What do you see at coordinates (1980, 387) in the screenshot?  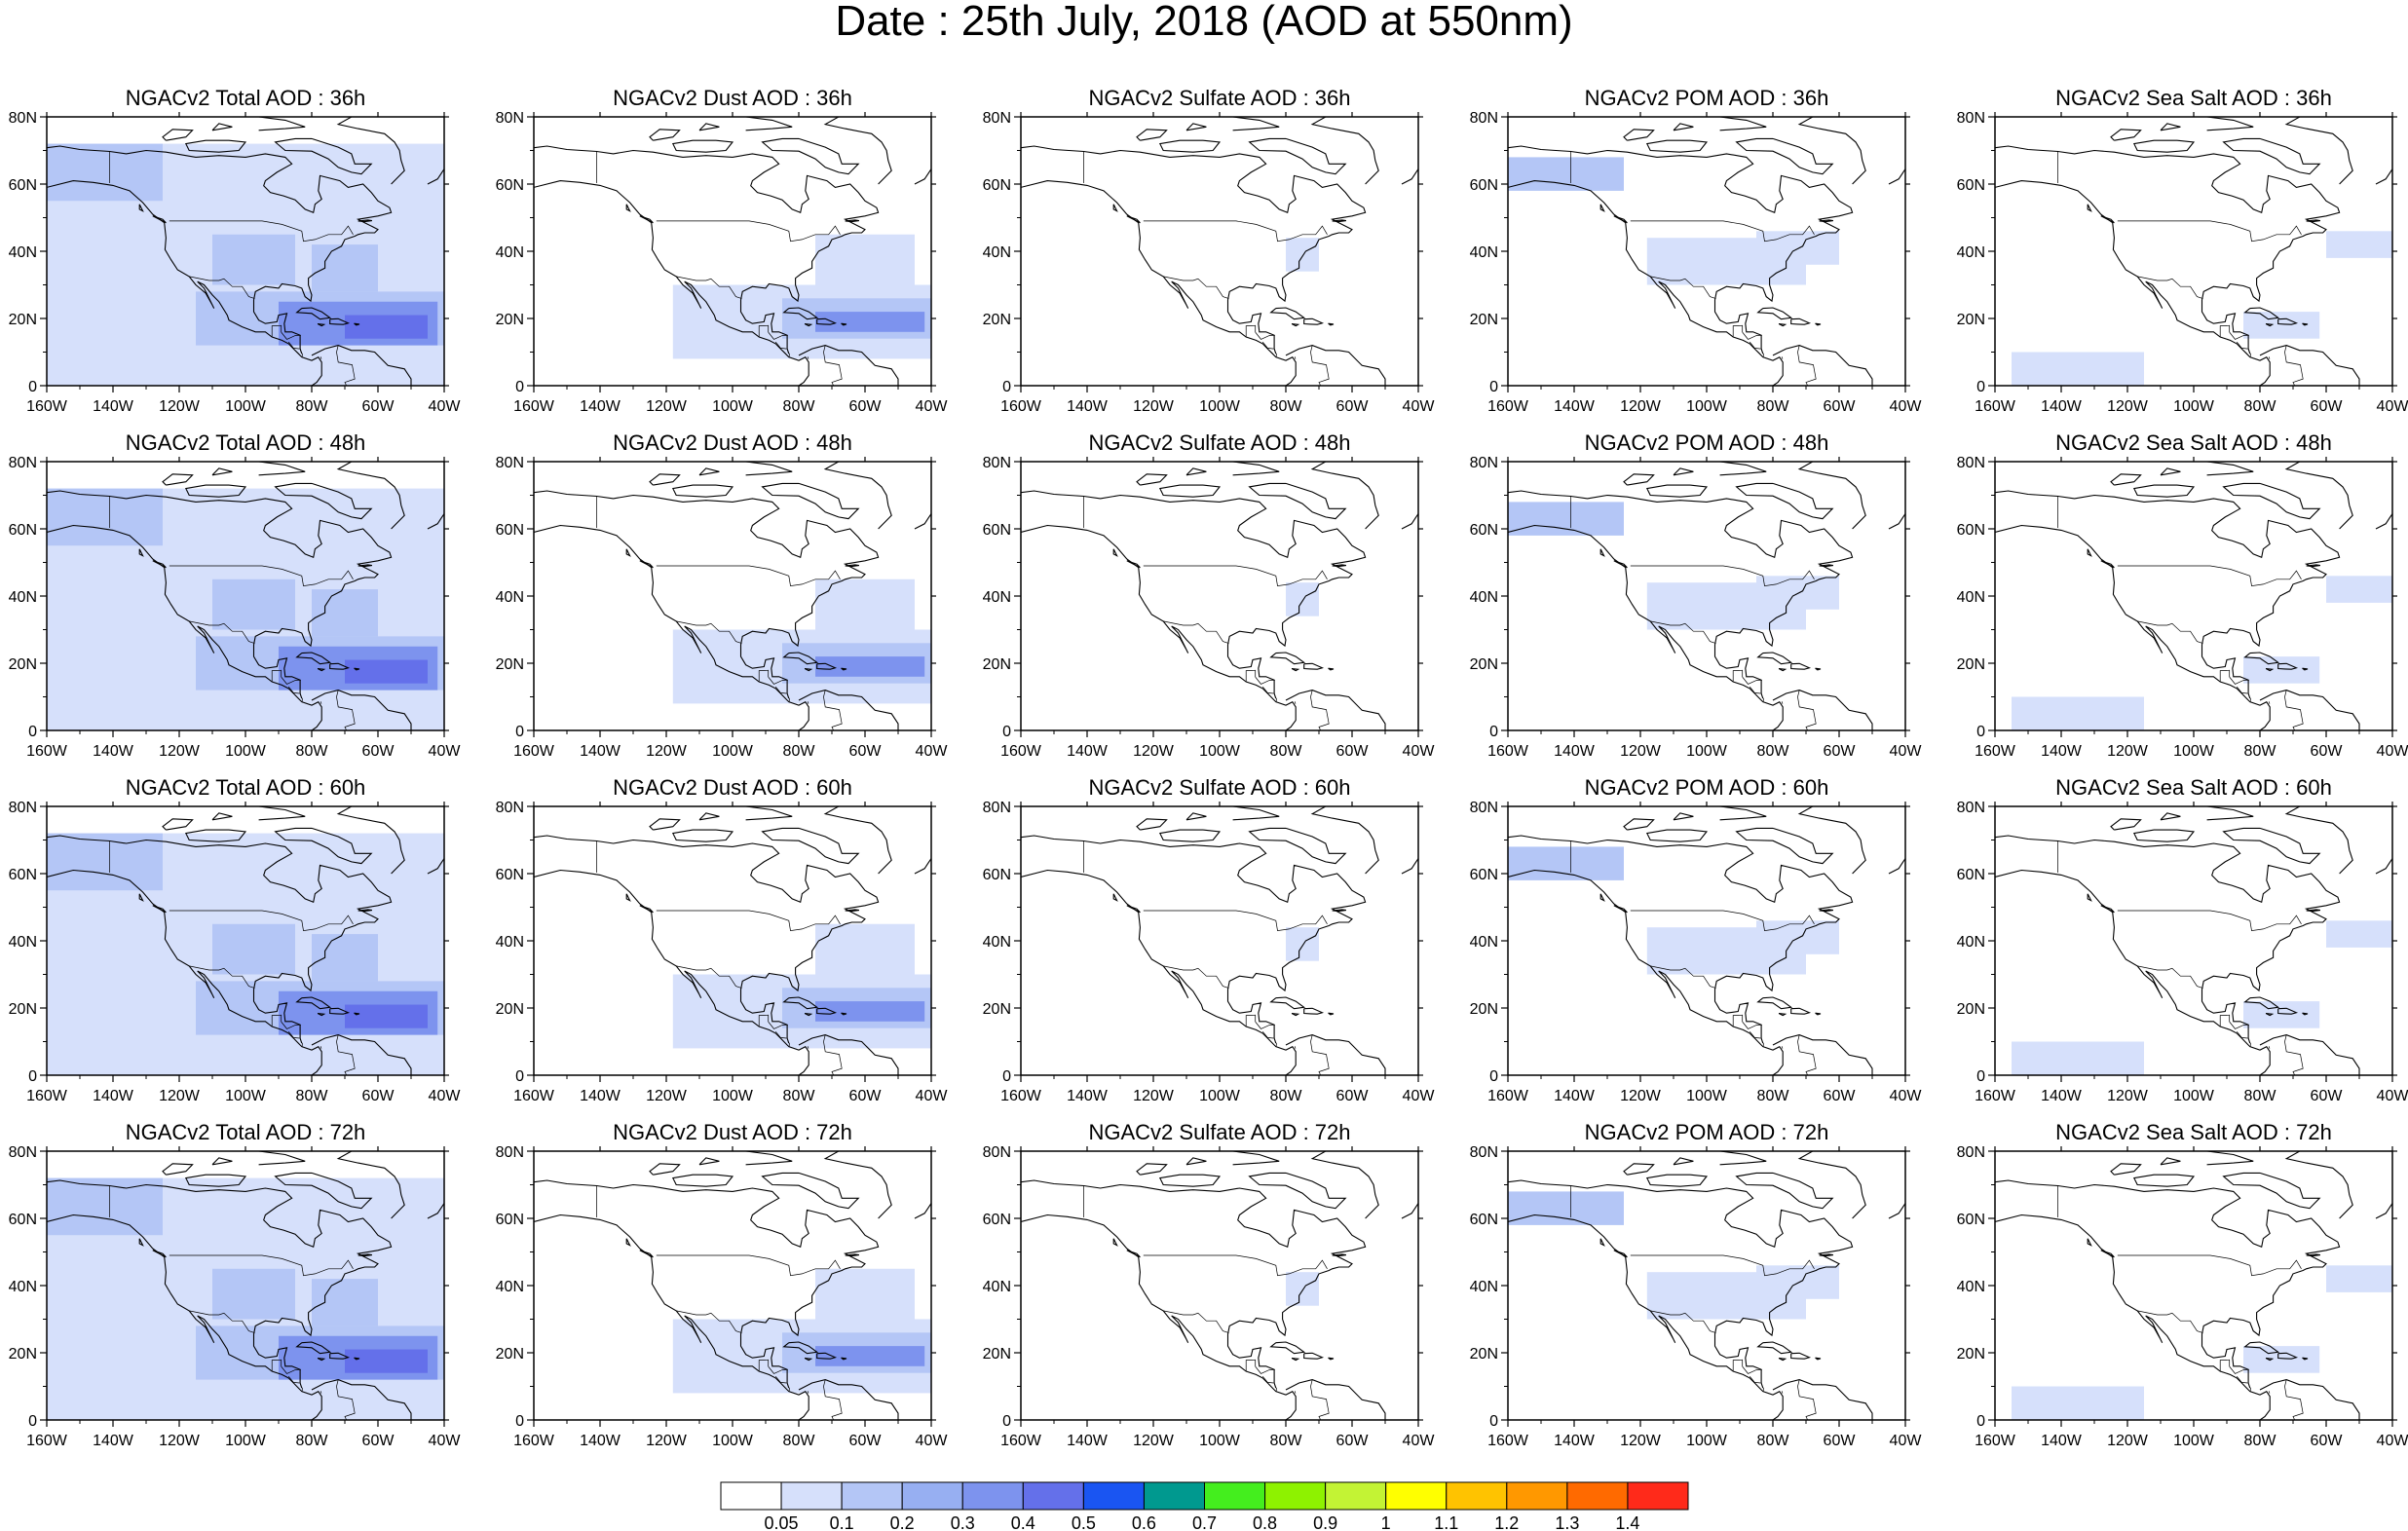 I see `lat-tick-label: 0` at bounding box center [1980, 387].